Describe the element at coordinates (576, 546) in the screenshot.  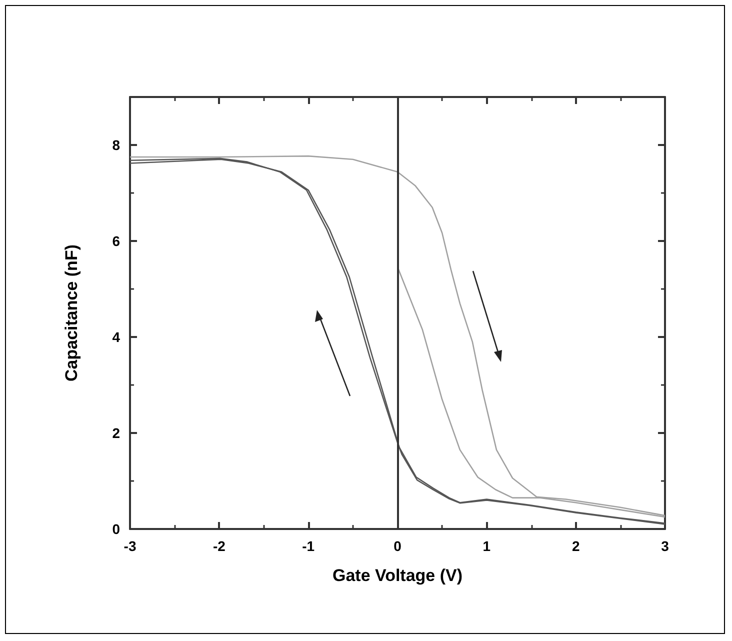
I see `x-tick-label: 2` at that location.